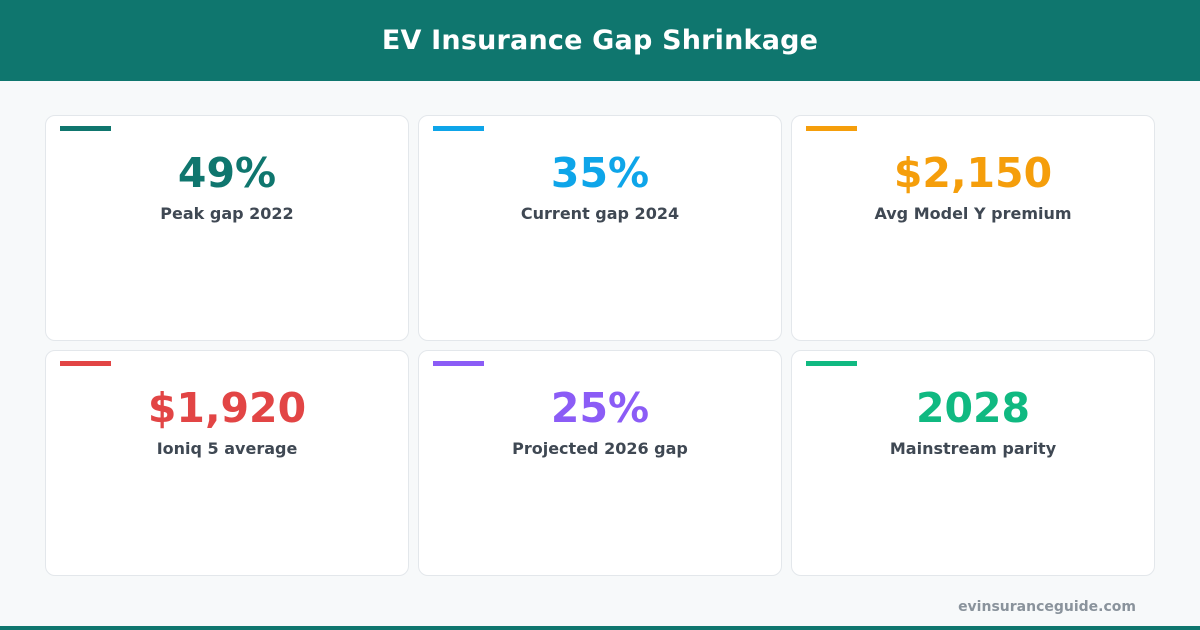 The image size is (1200, 630). What do you see at coordinates (600, 213) in the screenshot?
I see `stat-label: Current gap 2024` at bounding box center [600, 213].